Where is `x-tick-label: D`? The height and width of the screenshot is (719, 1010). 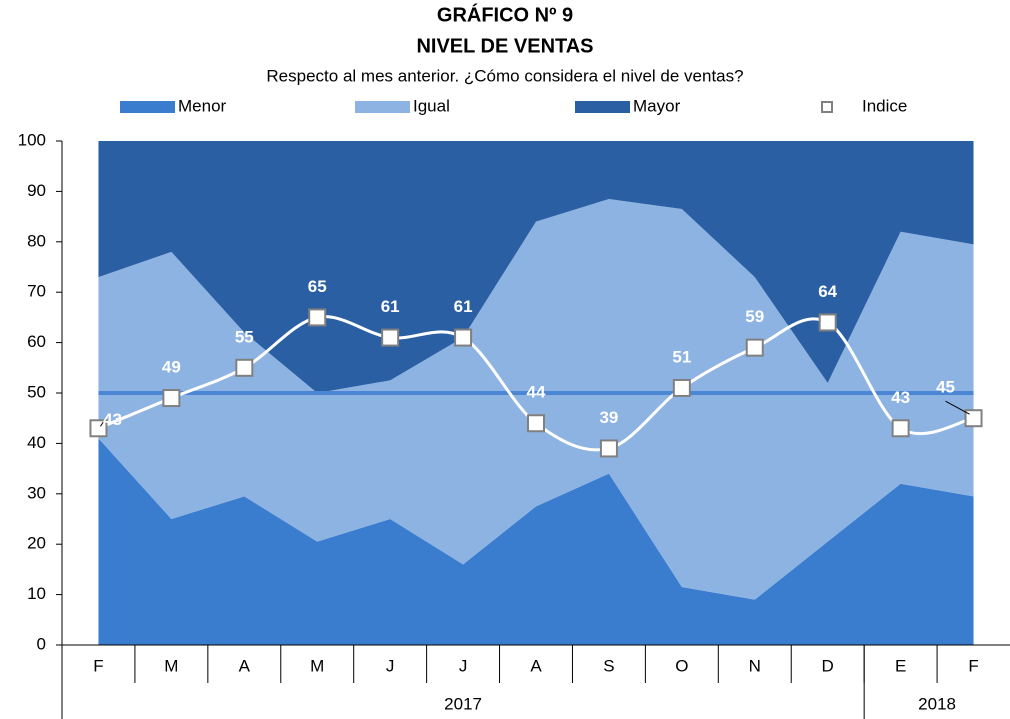
x-tick-label: D is located at coordinates (828, 665).